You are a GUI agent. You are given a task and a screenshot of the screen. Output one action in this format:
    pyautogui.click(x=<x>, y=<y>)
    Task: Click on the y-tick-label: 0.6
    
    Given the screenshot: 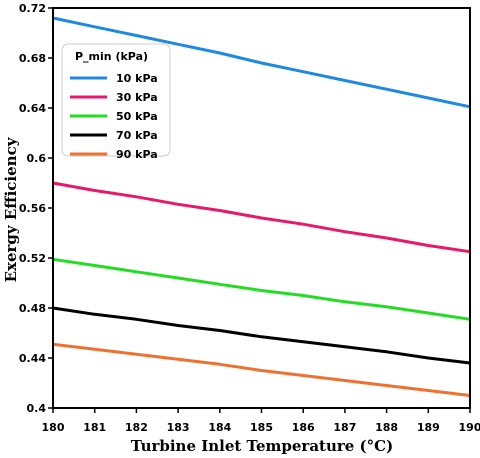 What is the action you would take?
    pyautogui.click(x=37, y=158)
    